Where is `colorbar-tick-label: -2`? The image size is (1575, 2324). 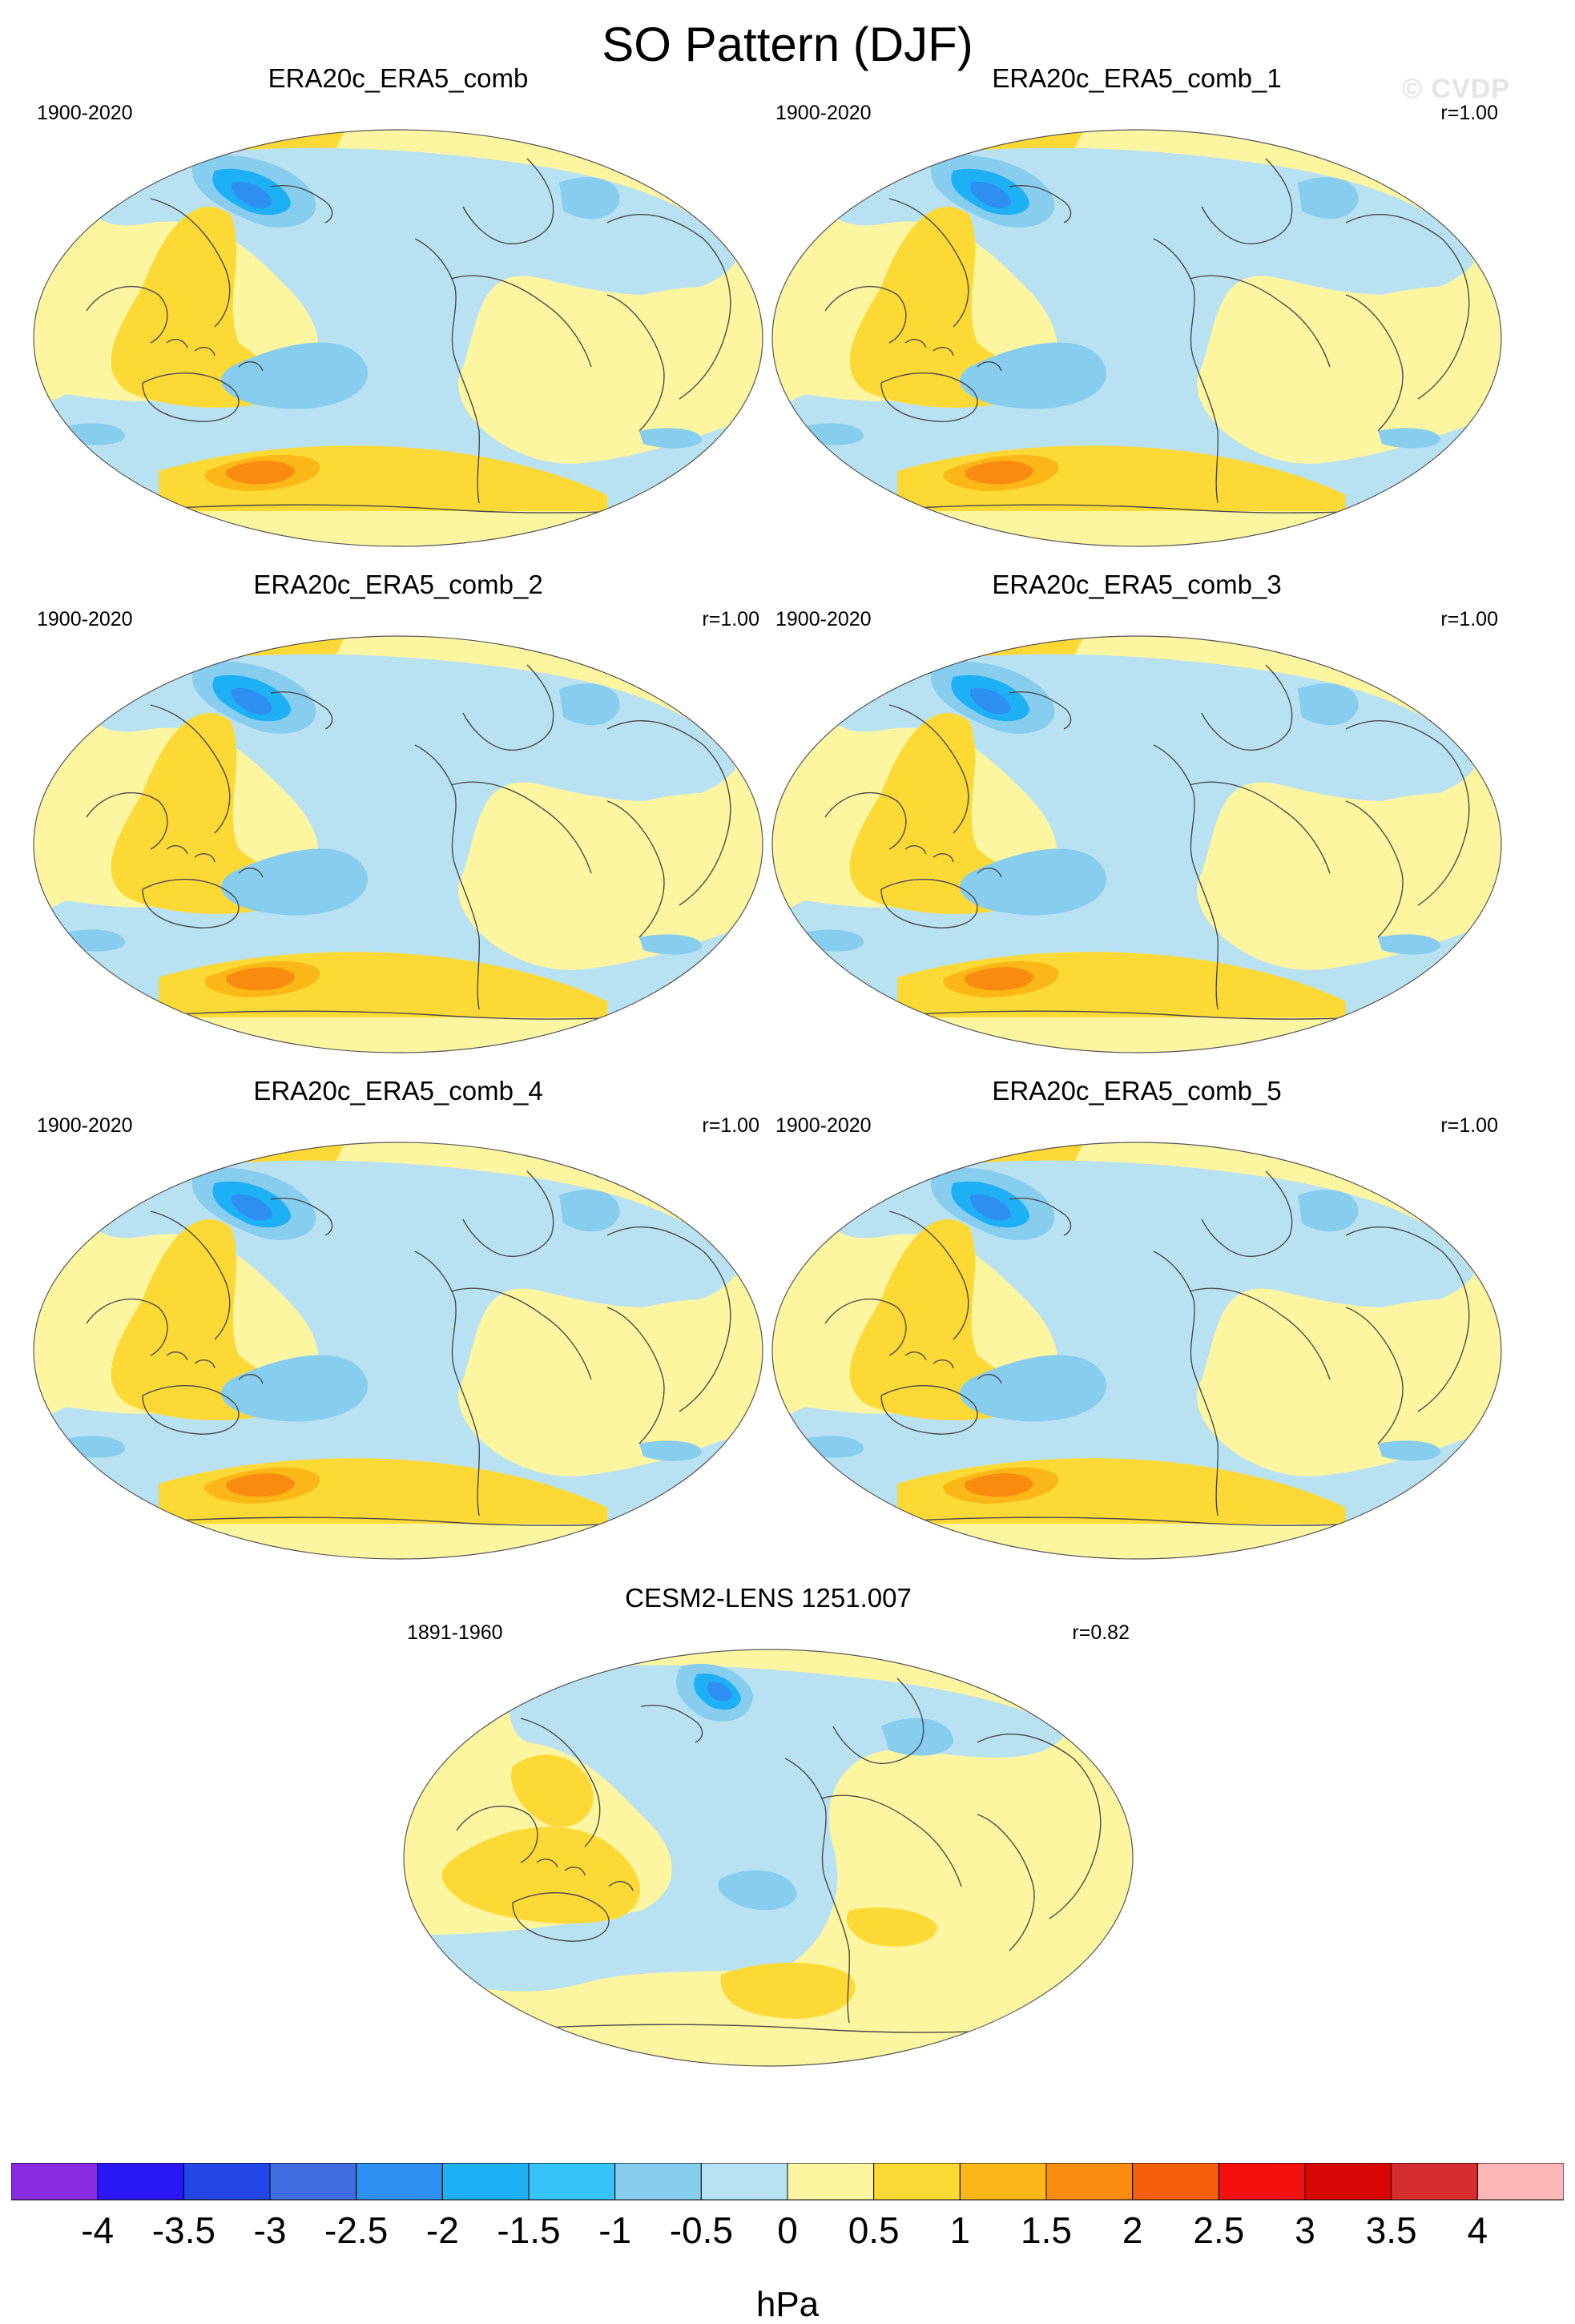
colorbar-tick-label: -2 is located at coordinates (442, 2230).